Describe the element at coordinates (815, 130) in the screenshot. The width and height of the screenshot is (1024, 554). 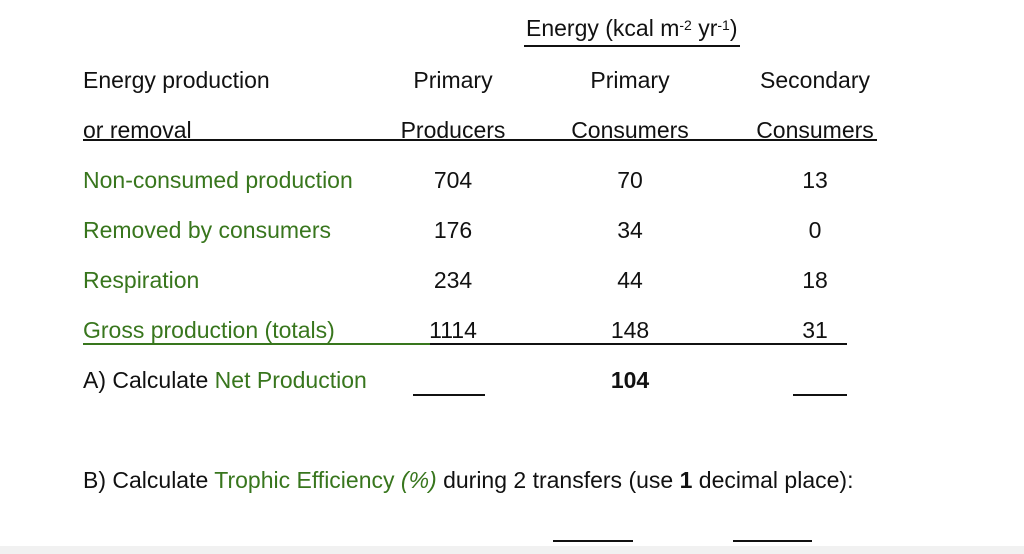
I see `header-secondary-consumers-2: Consumers` at that location.